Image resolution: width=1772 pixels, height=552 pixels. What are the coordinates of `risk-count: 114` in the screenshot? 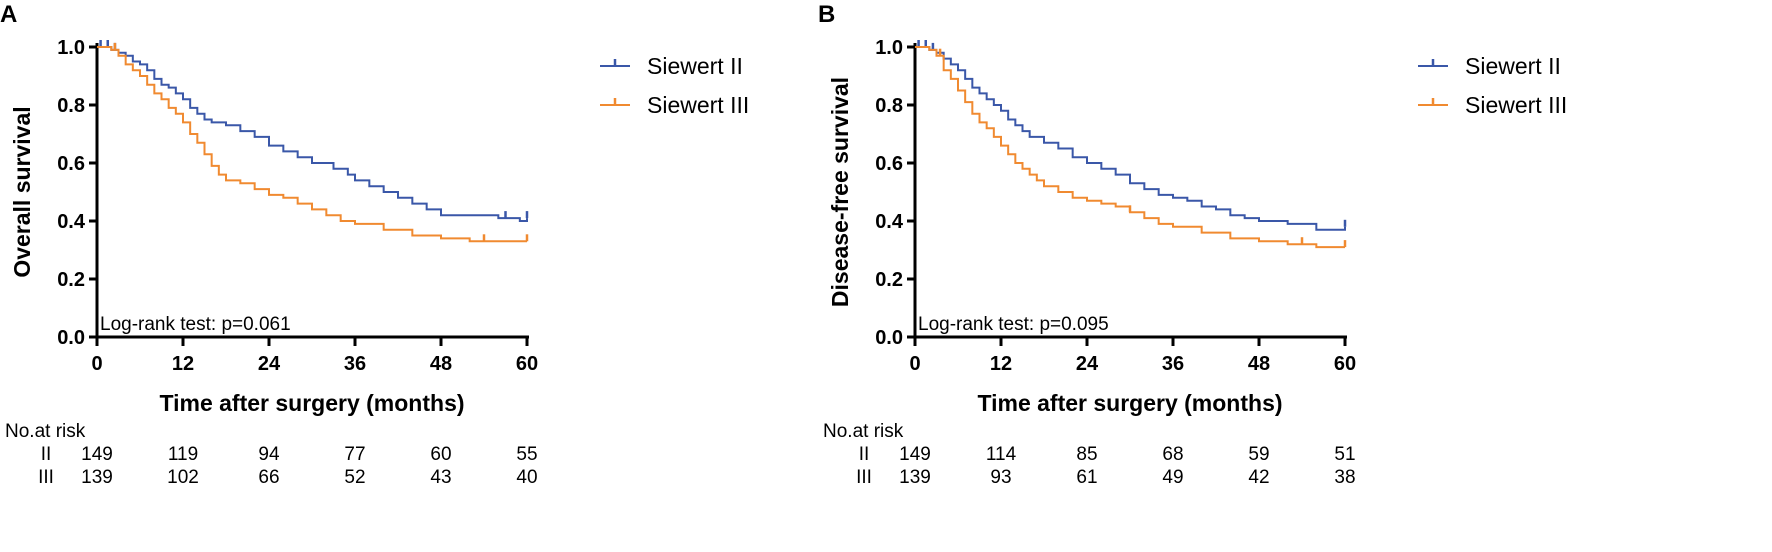 It's located at (1001, 454).